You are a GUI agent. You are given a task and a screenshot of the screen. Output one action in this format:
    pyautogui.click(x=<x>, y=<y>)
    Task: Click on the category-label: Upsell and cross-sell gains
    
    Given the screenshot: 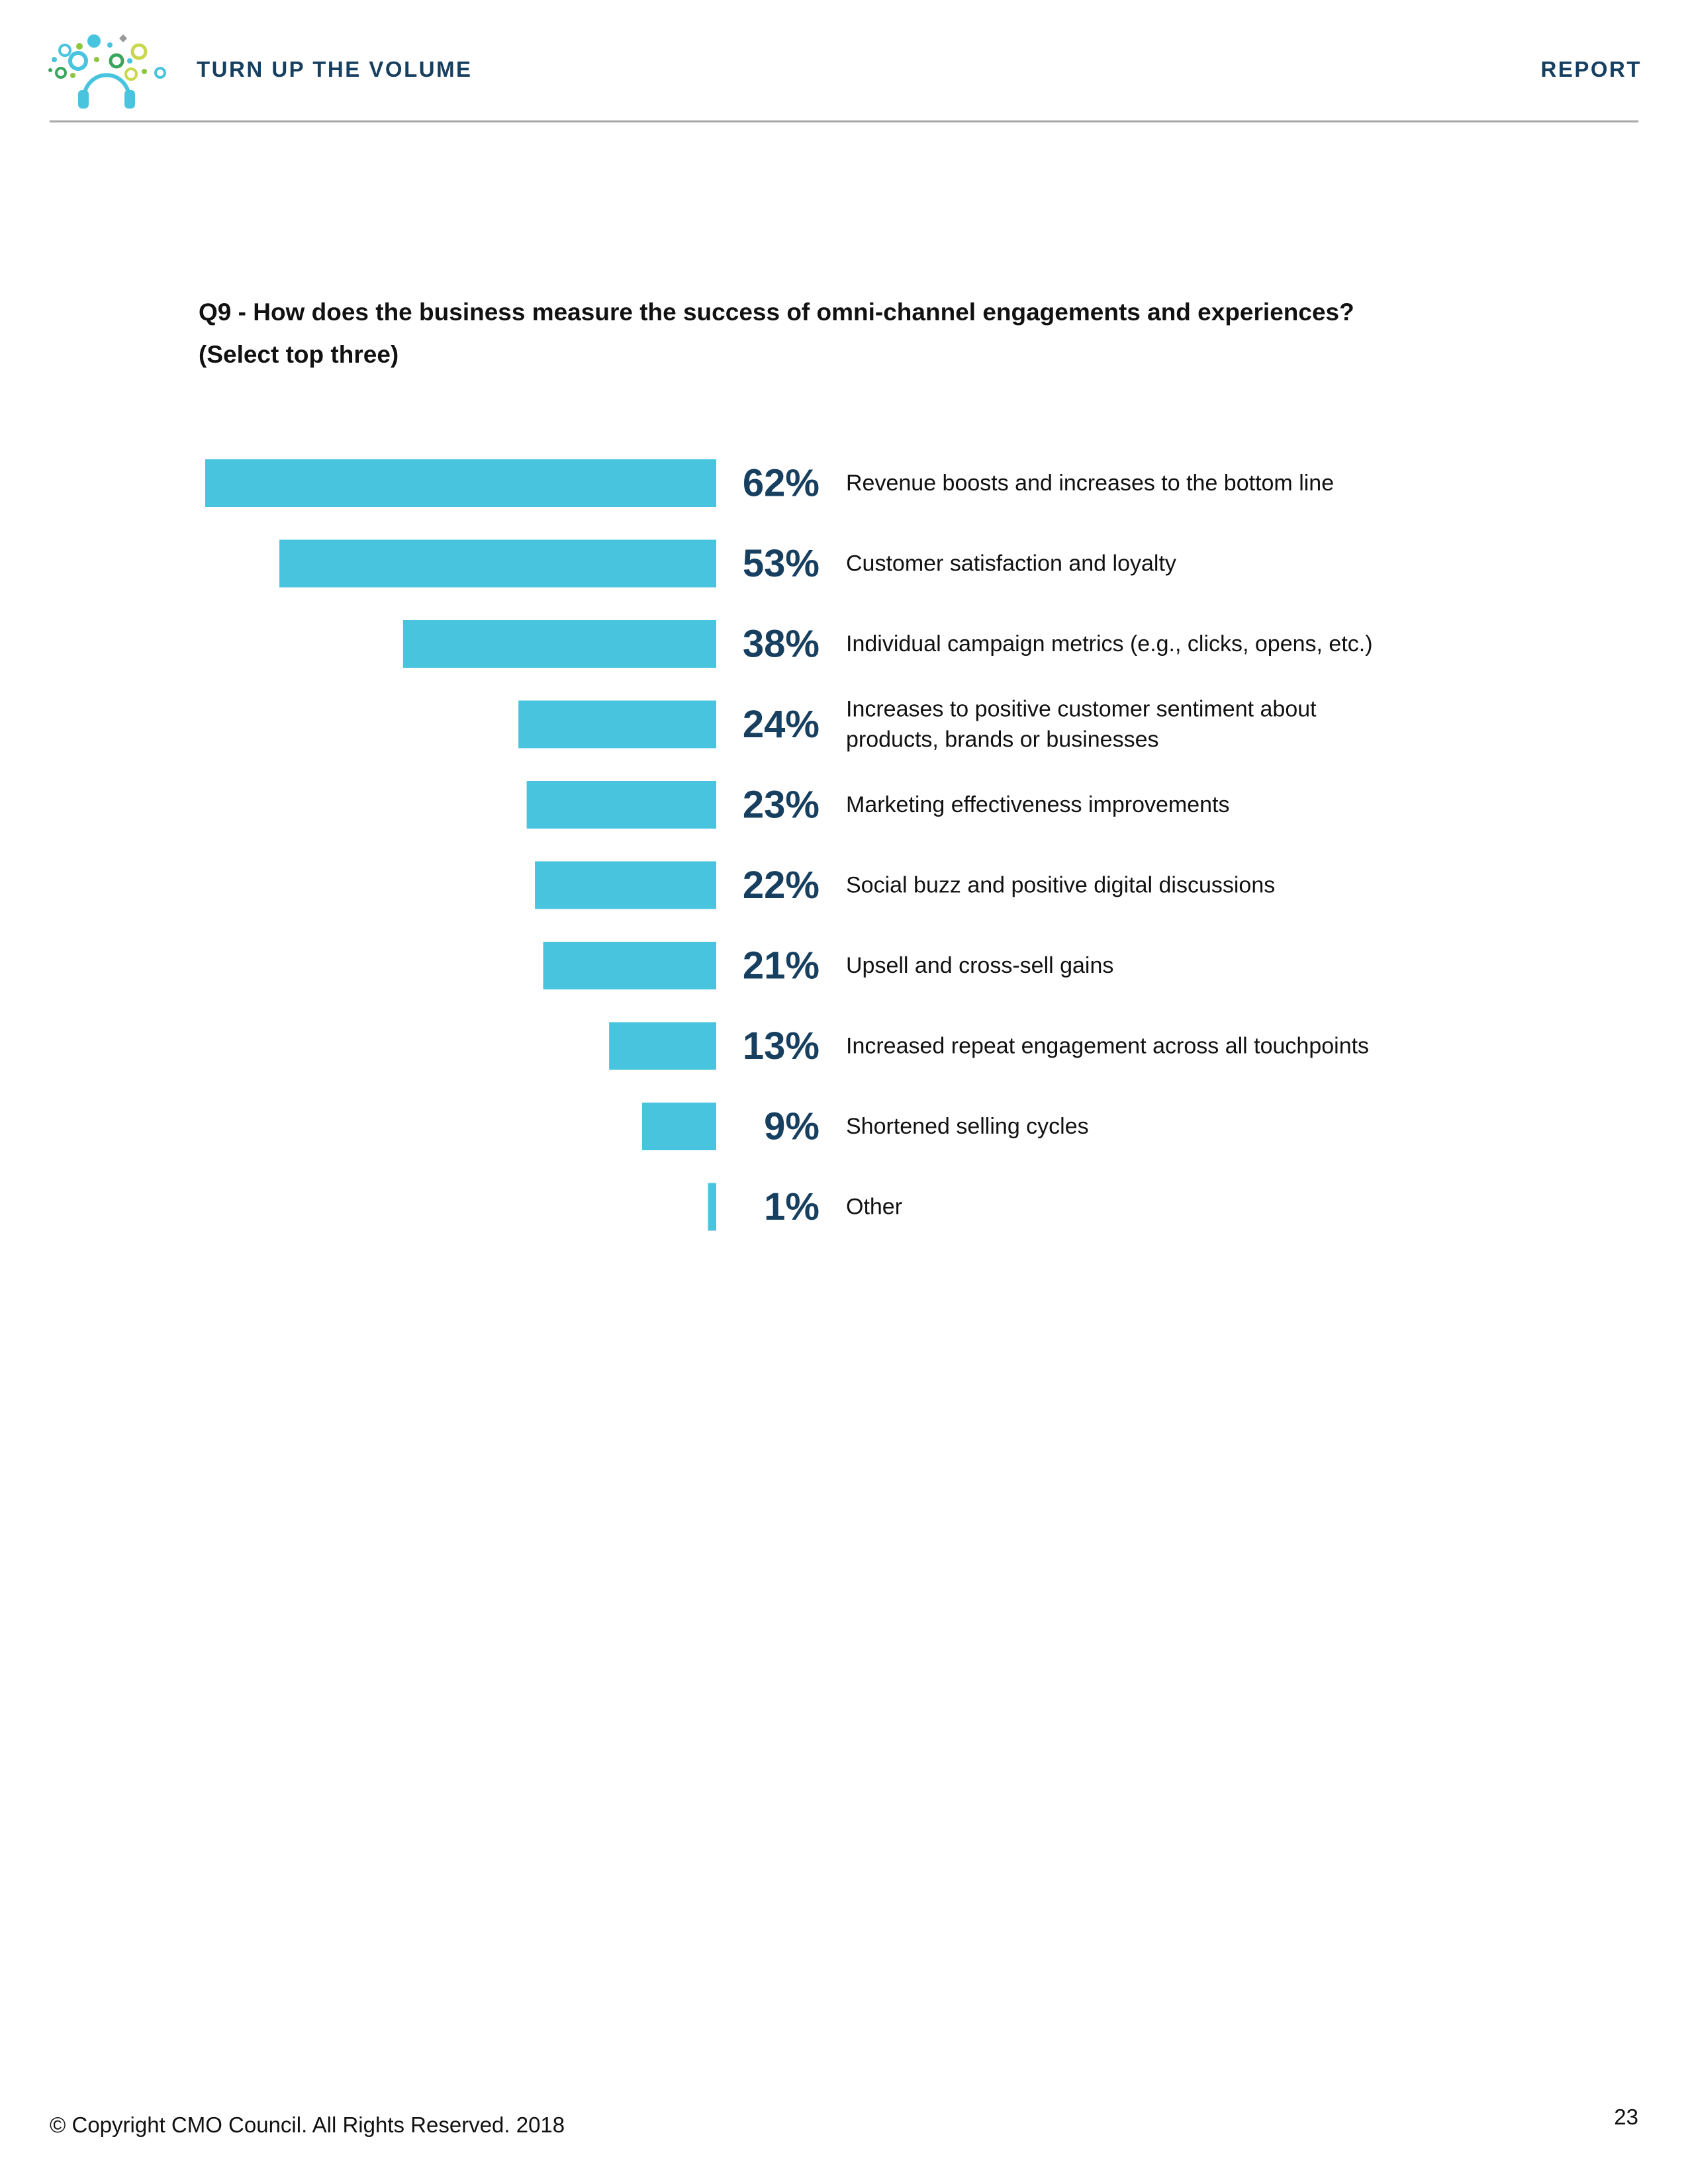 What is the action you would take?
    pyautogui.click(x=979, y=966)
    